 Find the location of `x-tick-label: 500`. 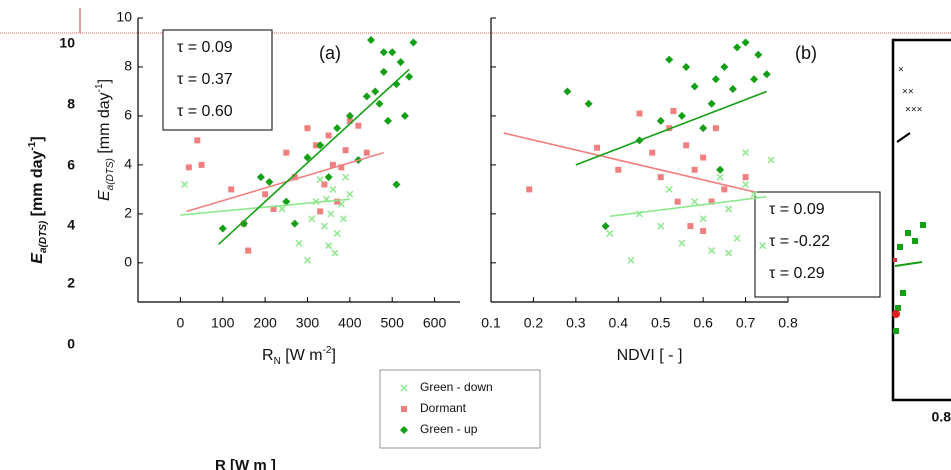

x-tick-label: 500 is located at coordinates (393, 323).